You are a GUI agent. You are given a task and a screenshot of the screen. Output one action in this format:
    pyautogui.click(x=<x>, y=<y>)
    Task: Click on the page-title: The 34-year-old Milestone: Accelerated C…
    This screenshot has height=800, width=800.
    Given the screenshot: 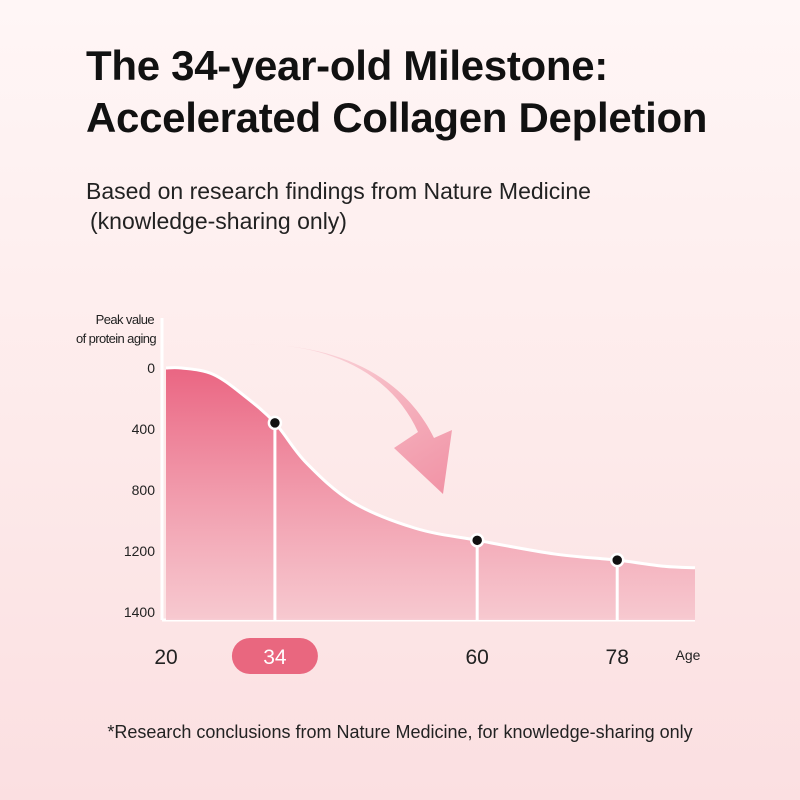 What is the action you would take?
    pyautogui.click(x=426, y=92)
    